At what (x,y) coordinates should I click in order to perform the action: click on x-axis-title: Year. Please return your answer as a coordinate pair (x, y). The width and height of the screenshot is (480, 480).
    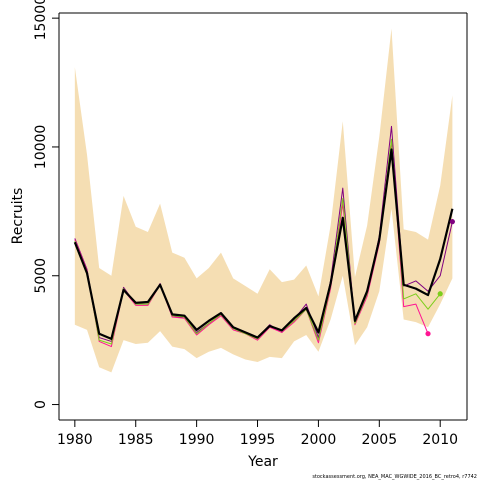
    Looking at the image, I should click on (262, 462).